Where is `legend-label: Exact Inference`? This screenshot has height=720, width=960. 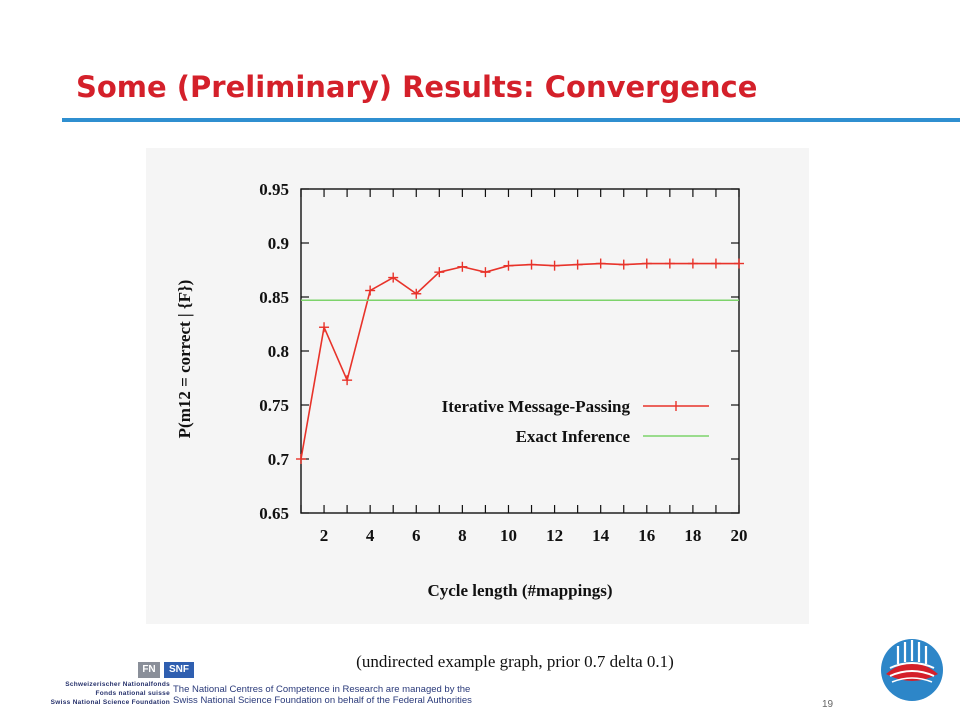 legend-label: Exact Inference is located at coordinates (573, 436).